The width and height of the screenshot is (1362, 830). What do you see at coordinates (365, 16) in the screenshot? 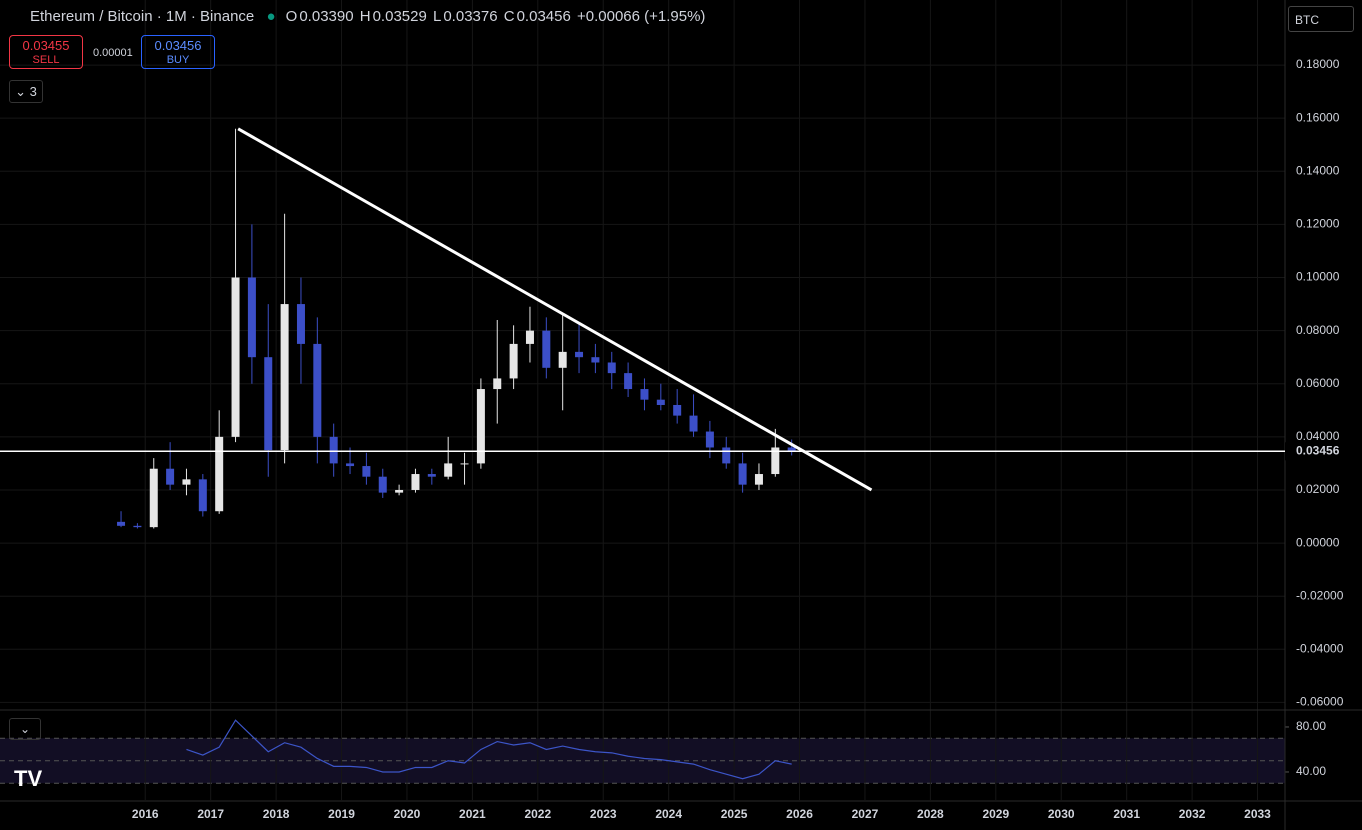
I see `ohlc-label: H` at bounding box center [365, 16].